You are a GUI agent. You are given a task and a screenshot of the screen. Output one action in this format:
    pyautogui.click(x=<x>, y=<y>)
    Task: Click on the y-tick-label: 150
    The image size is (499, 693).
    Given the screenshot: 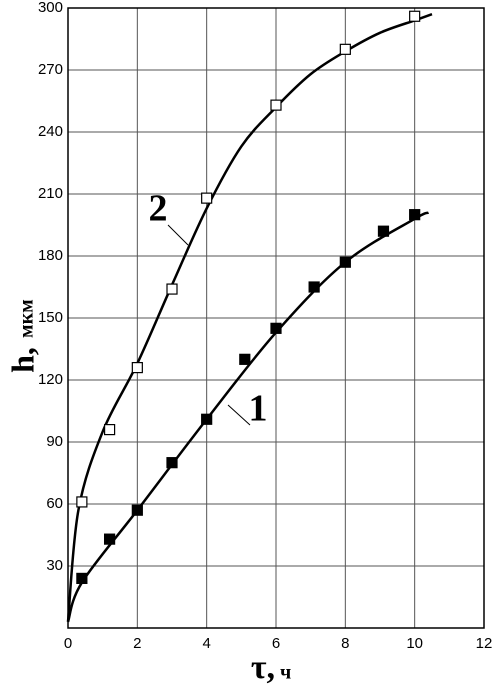 What is the action you would take?
    pyautogui.click(x=50, y=317)
    